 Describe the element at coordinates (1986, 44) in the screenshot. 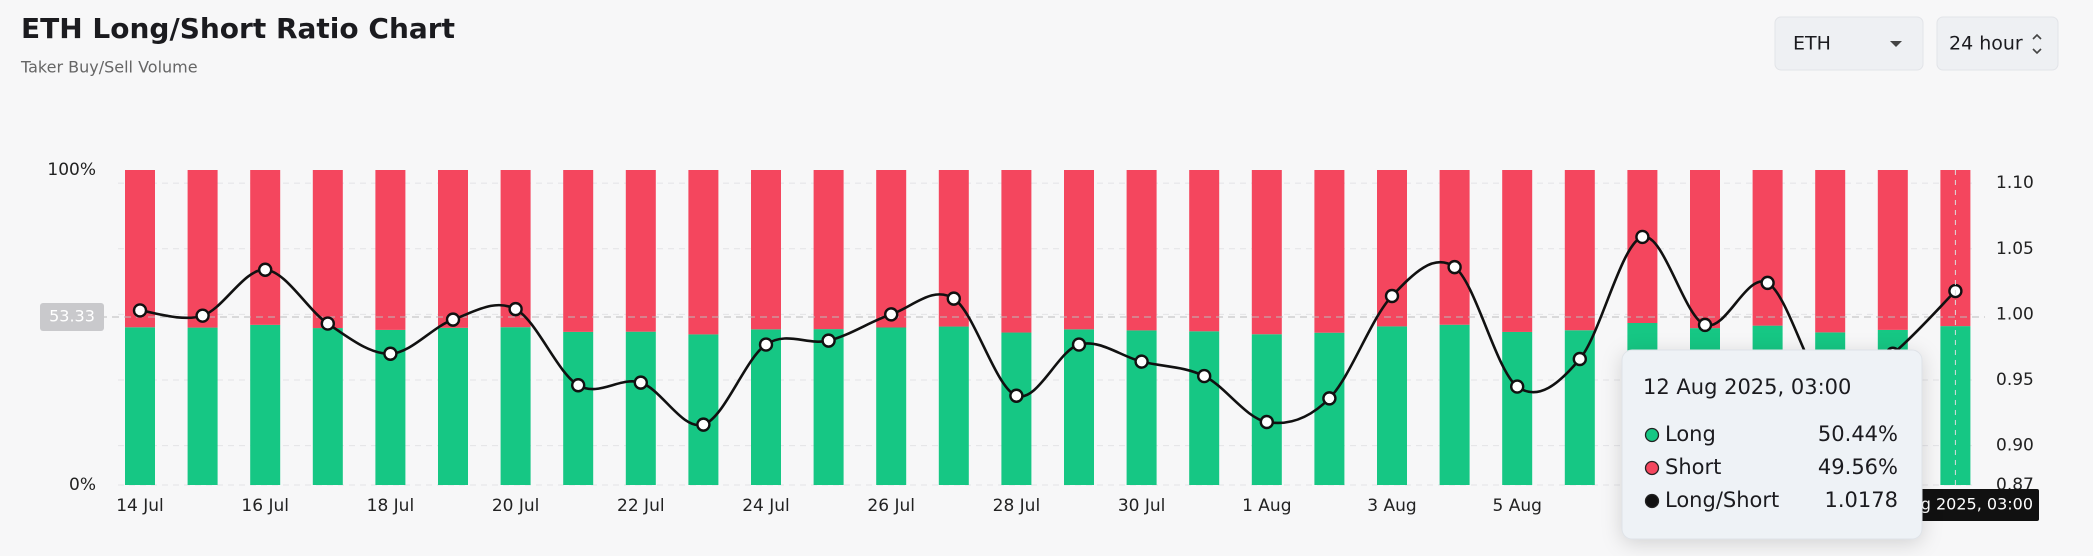

I see `select-text: 24 hour` at that location.